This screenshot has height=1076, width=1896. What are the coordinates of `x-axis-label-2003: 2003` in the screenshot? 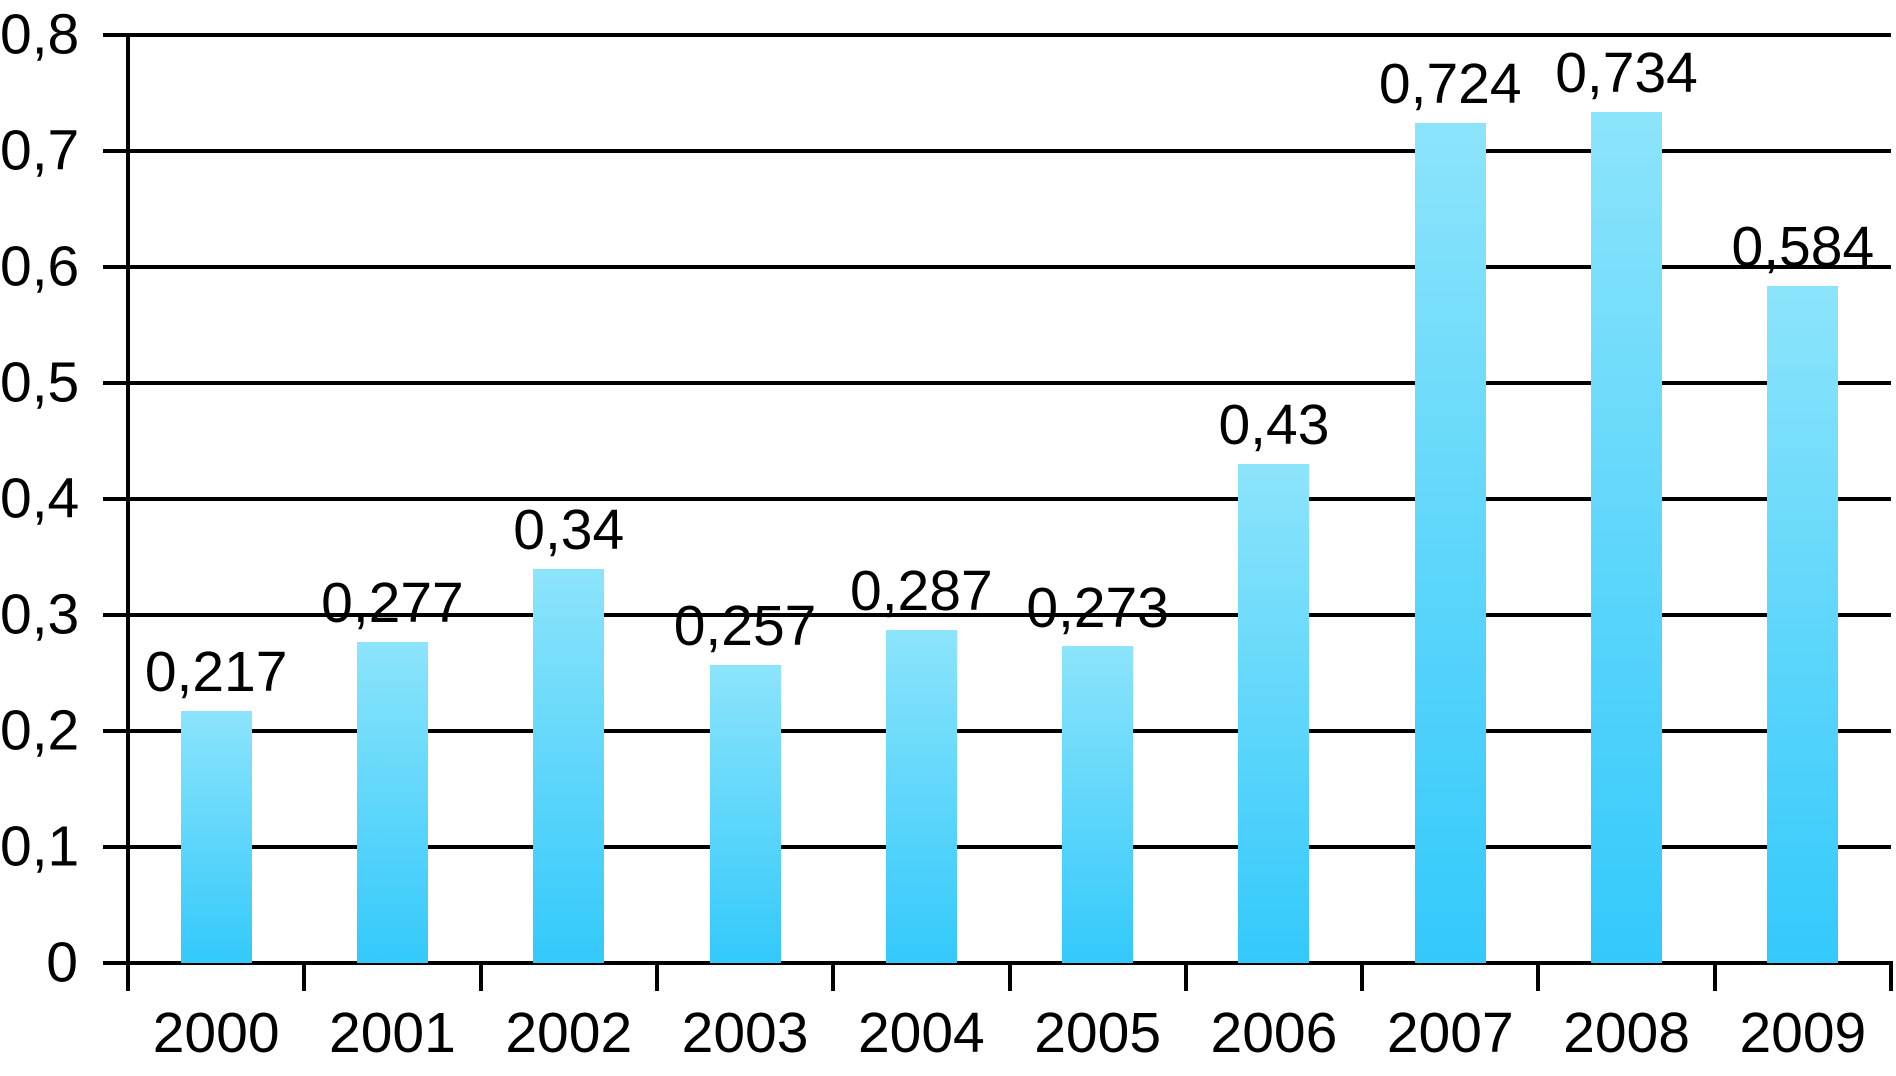 It's located at (745, 1033).